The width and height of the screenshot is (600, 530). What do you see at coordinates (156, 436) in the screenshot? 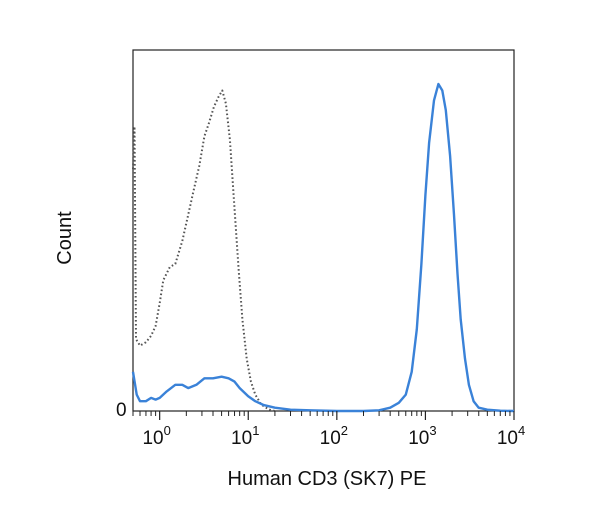
I see `x-tick-label: 10⁰` at bounding box center [156, 436].